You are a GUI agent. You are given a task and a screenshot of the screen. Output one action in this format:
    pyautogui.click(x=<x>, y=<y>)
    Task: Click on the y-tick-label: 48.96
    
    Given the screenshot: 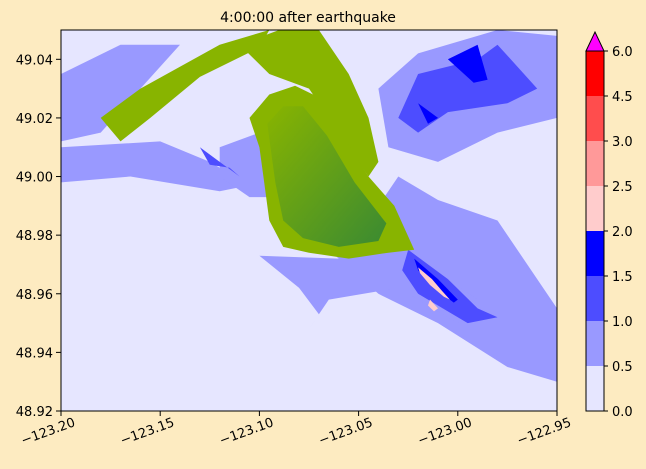 What is the action you would take?
    pyautogui.click(x=34, y=295)
    